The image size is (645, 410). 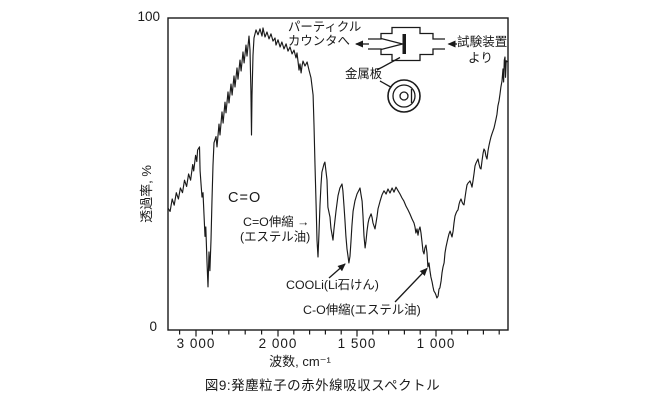 I want to click on metal-plate-side-view, so click(x=404, y=44).